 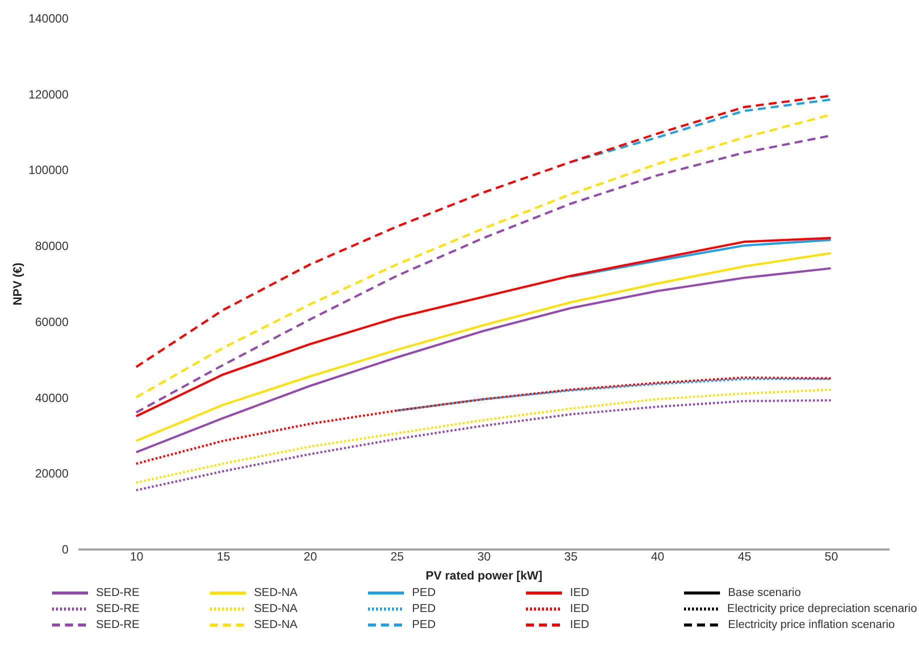 I want to click on x-tick-label: 10, so click(x=137, y=557).